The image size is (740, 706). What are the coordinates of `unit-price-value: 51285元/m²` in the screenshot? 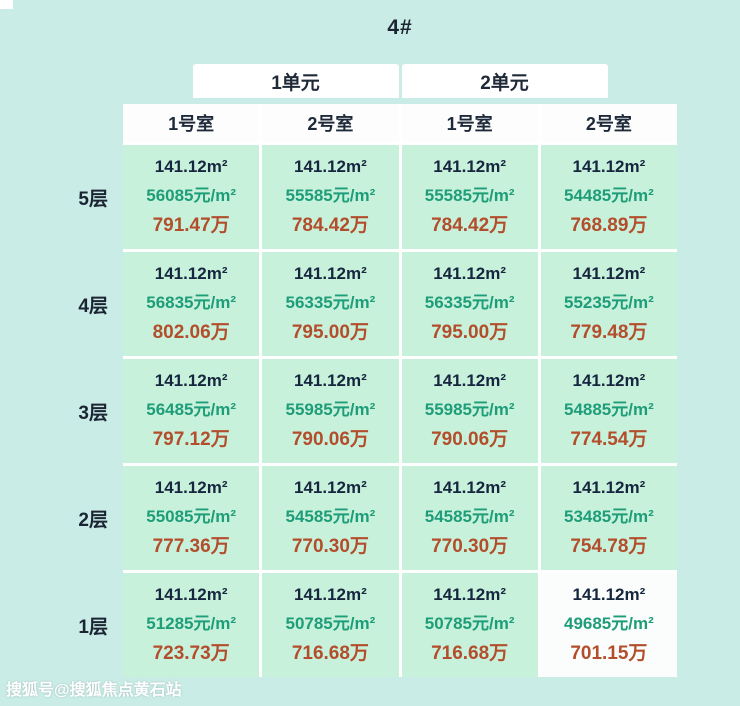 It's located at (191, 623).